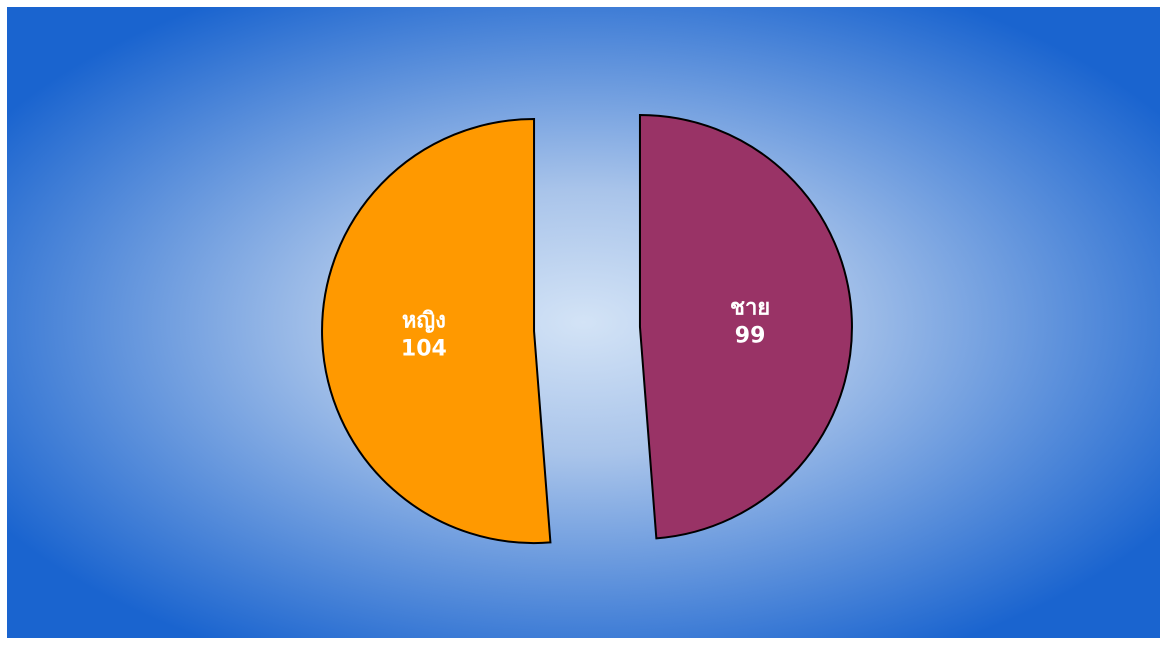 Image resolution: width=1167 pixels, height=646 pixels. What do you see at coordinates (424, 320) in the screenshot?
I see `slice-label: หญิง` at bounding box center [424, 320].